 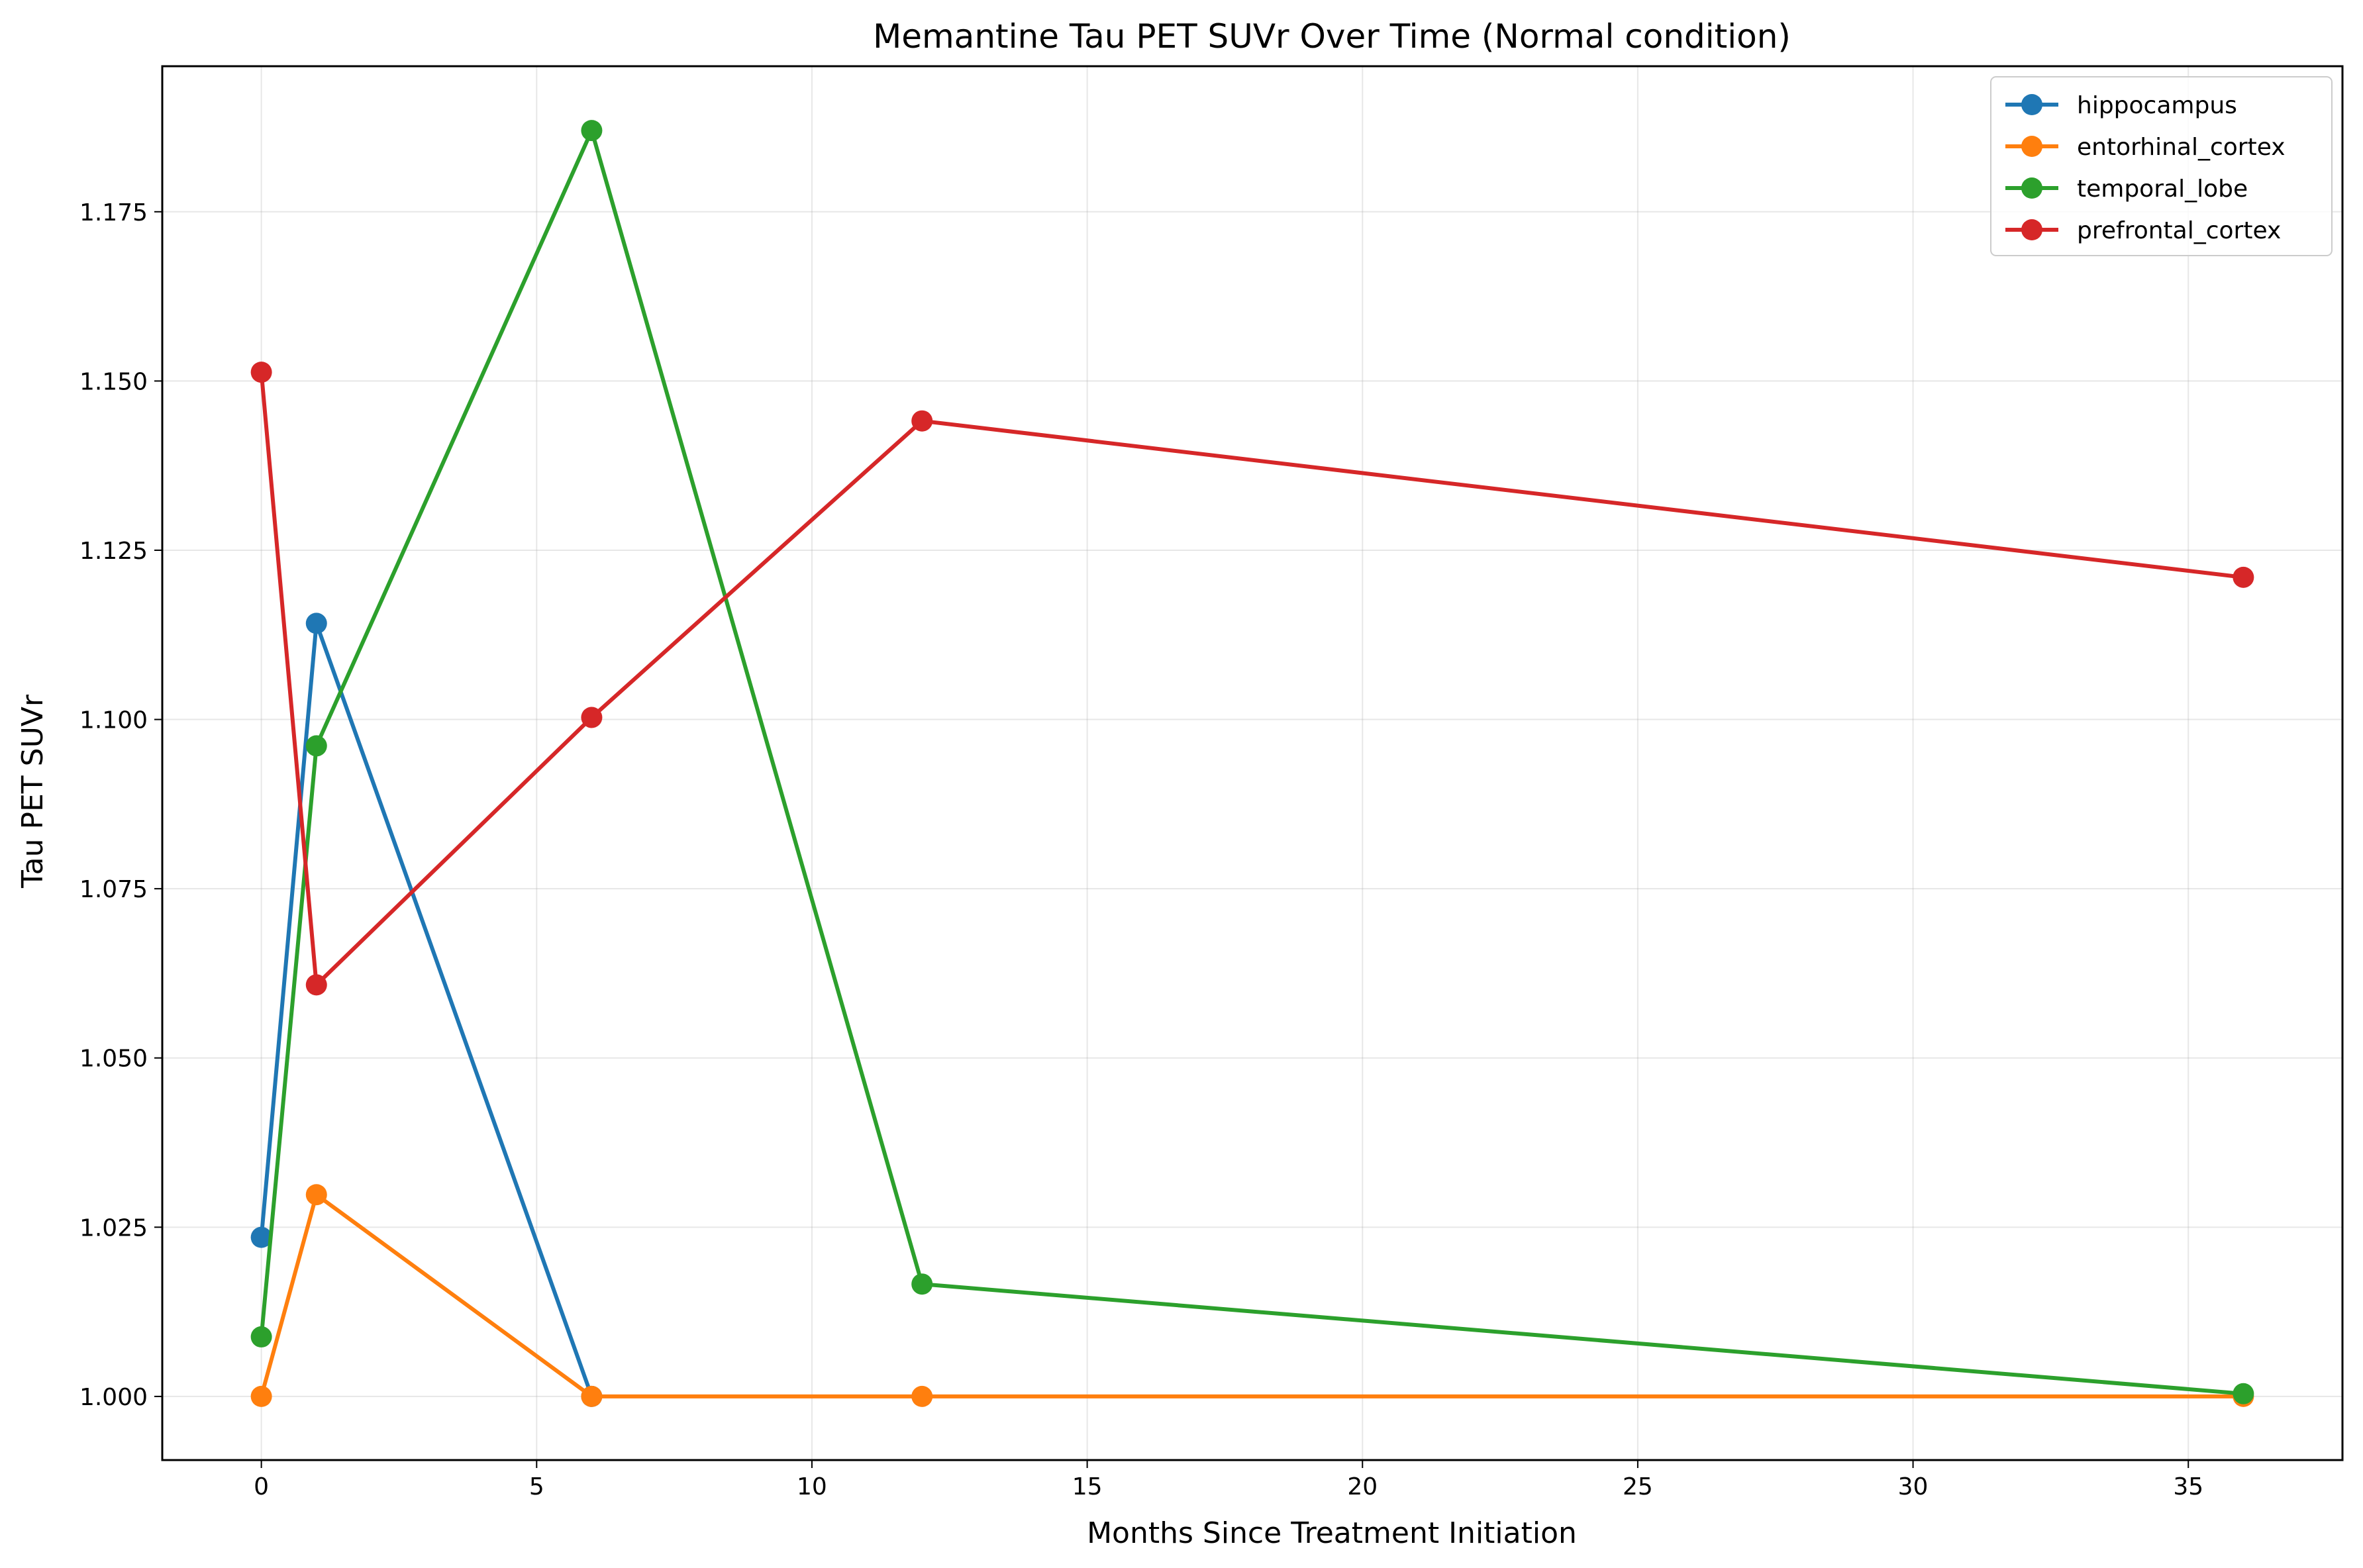 I want to click on x-axis-label: Months Since Treatment Initiation, so click(x=1332, y=1533).